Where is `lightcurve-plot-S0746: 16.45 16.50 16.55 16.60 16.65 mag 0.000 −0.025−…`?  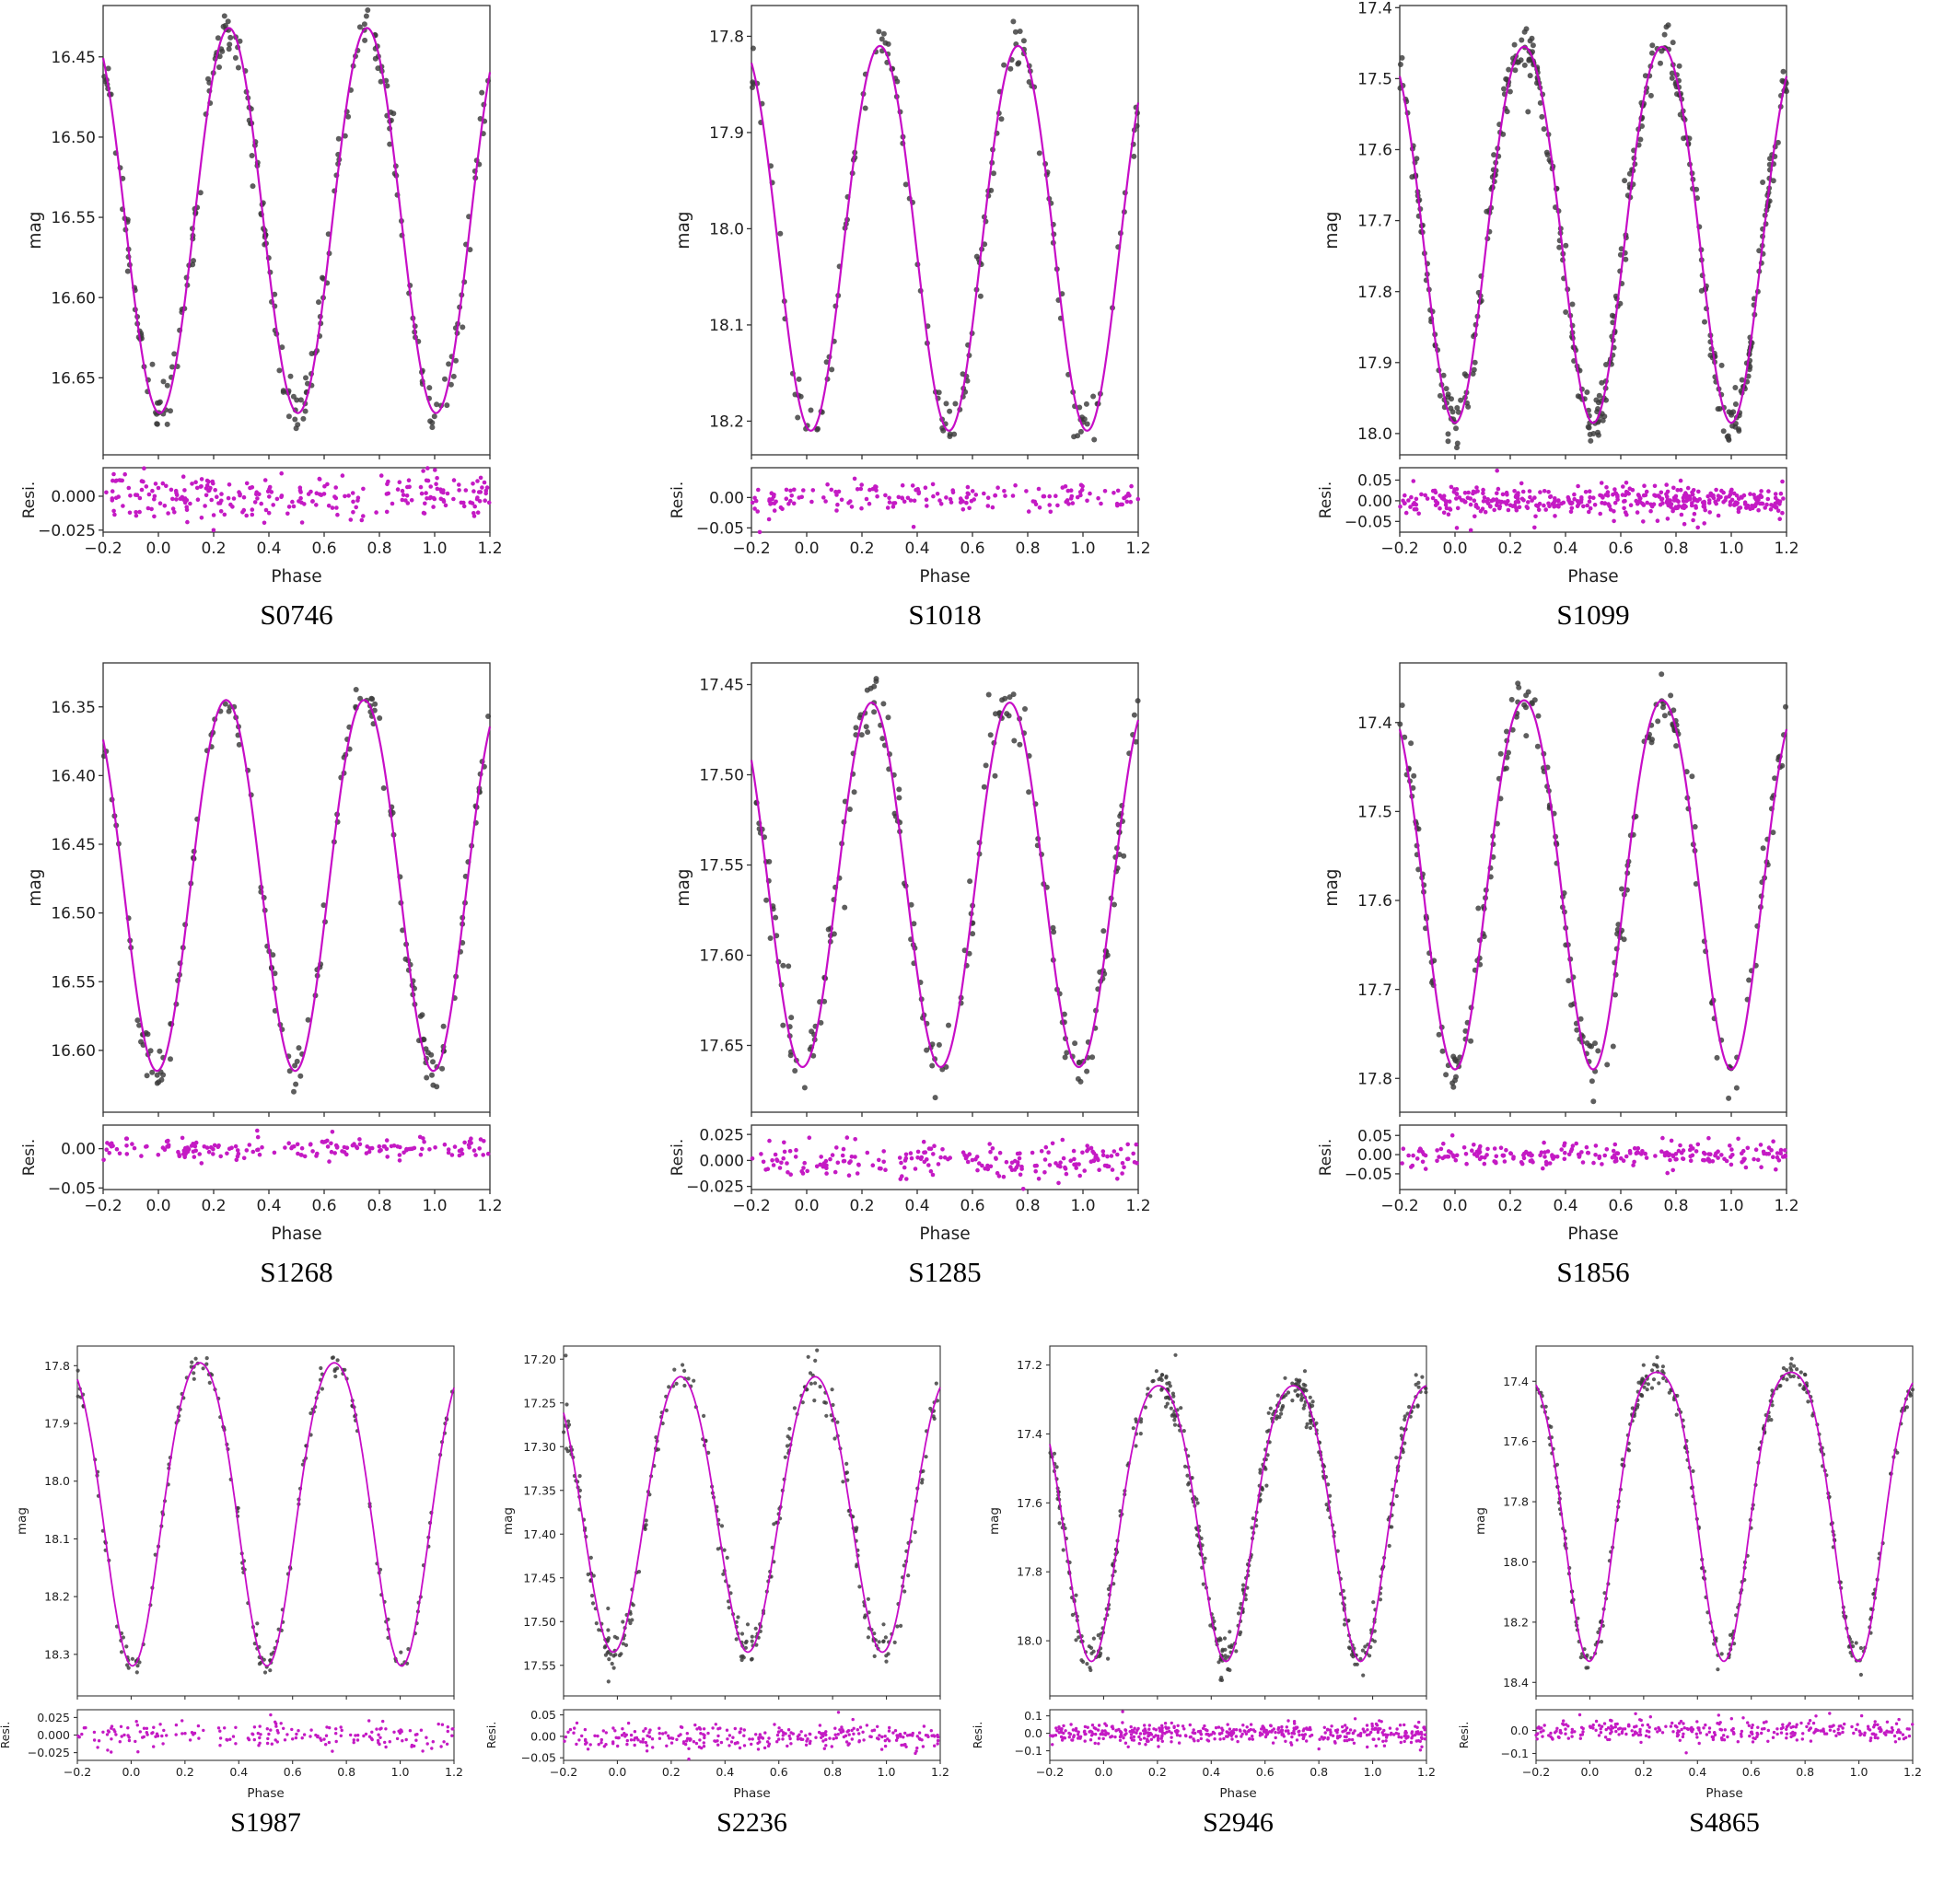
lightcurve-plot-S0746: 16.45 16.50 16.55 16.60 16.65 mag 0.000 −0.025−… is located at coordinates (261, 295).